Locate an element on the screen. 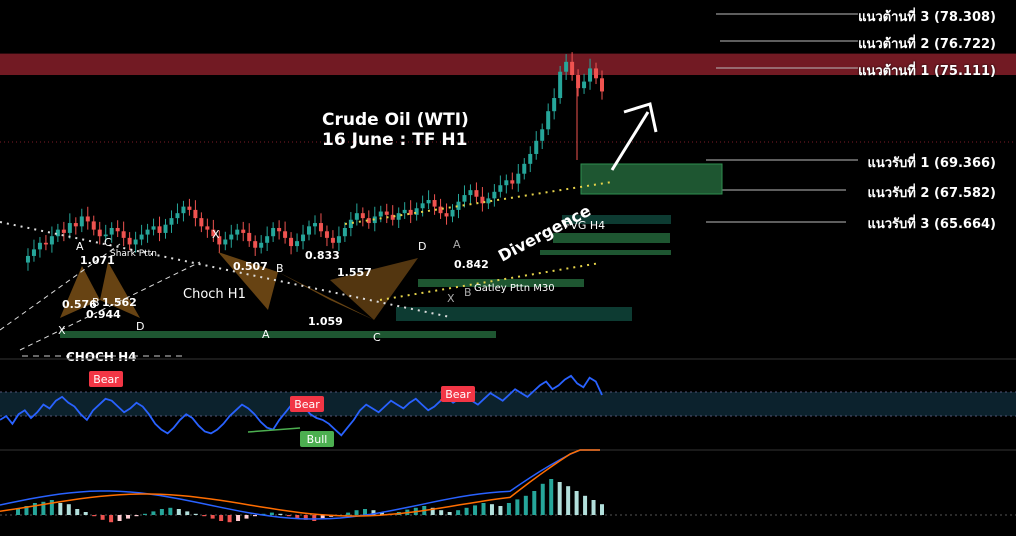 The height and width of the screenshot is (536, 1016). rsi-signal-label: Bull is located at coordinates (317, 439).